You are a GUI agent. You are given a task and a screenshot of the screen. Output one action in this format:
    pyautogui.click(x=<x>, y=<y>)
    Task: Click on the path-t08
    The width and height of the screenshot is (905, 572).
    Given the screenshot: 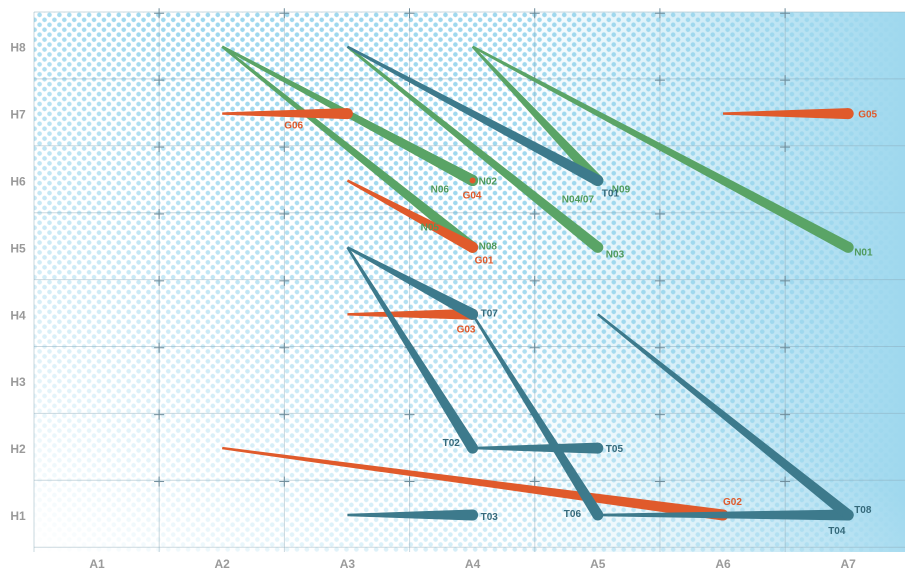 What is the action you would take?
    pyautogui.click(x=724, y=416)
    